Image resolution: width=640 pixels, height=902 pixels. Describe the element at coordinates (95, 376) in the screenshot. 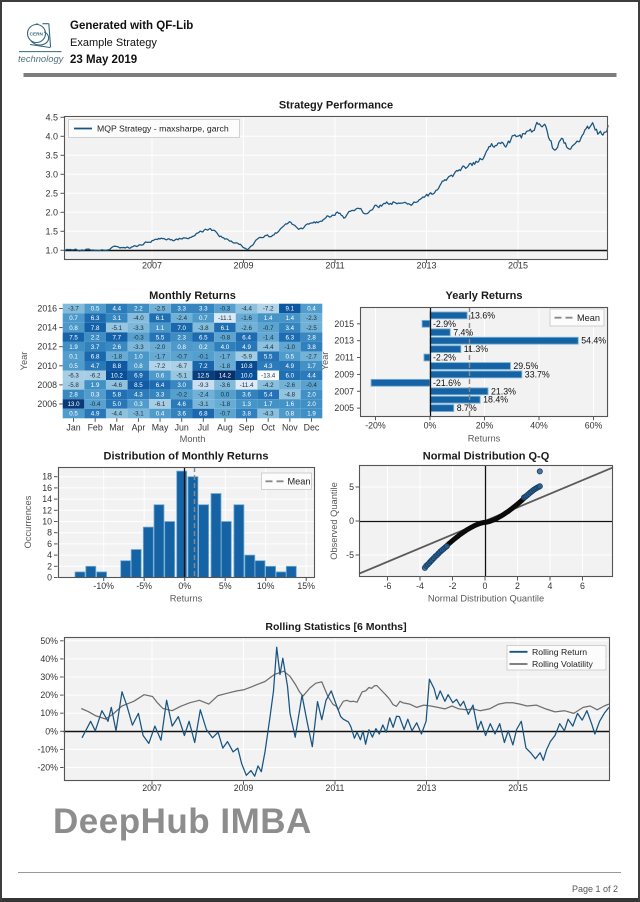

I see `svg-text: -6.2` at that location.